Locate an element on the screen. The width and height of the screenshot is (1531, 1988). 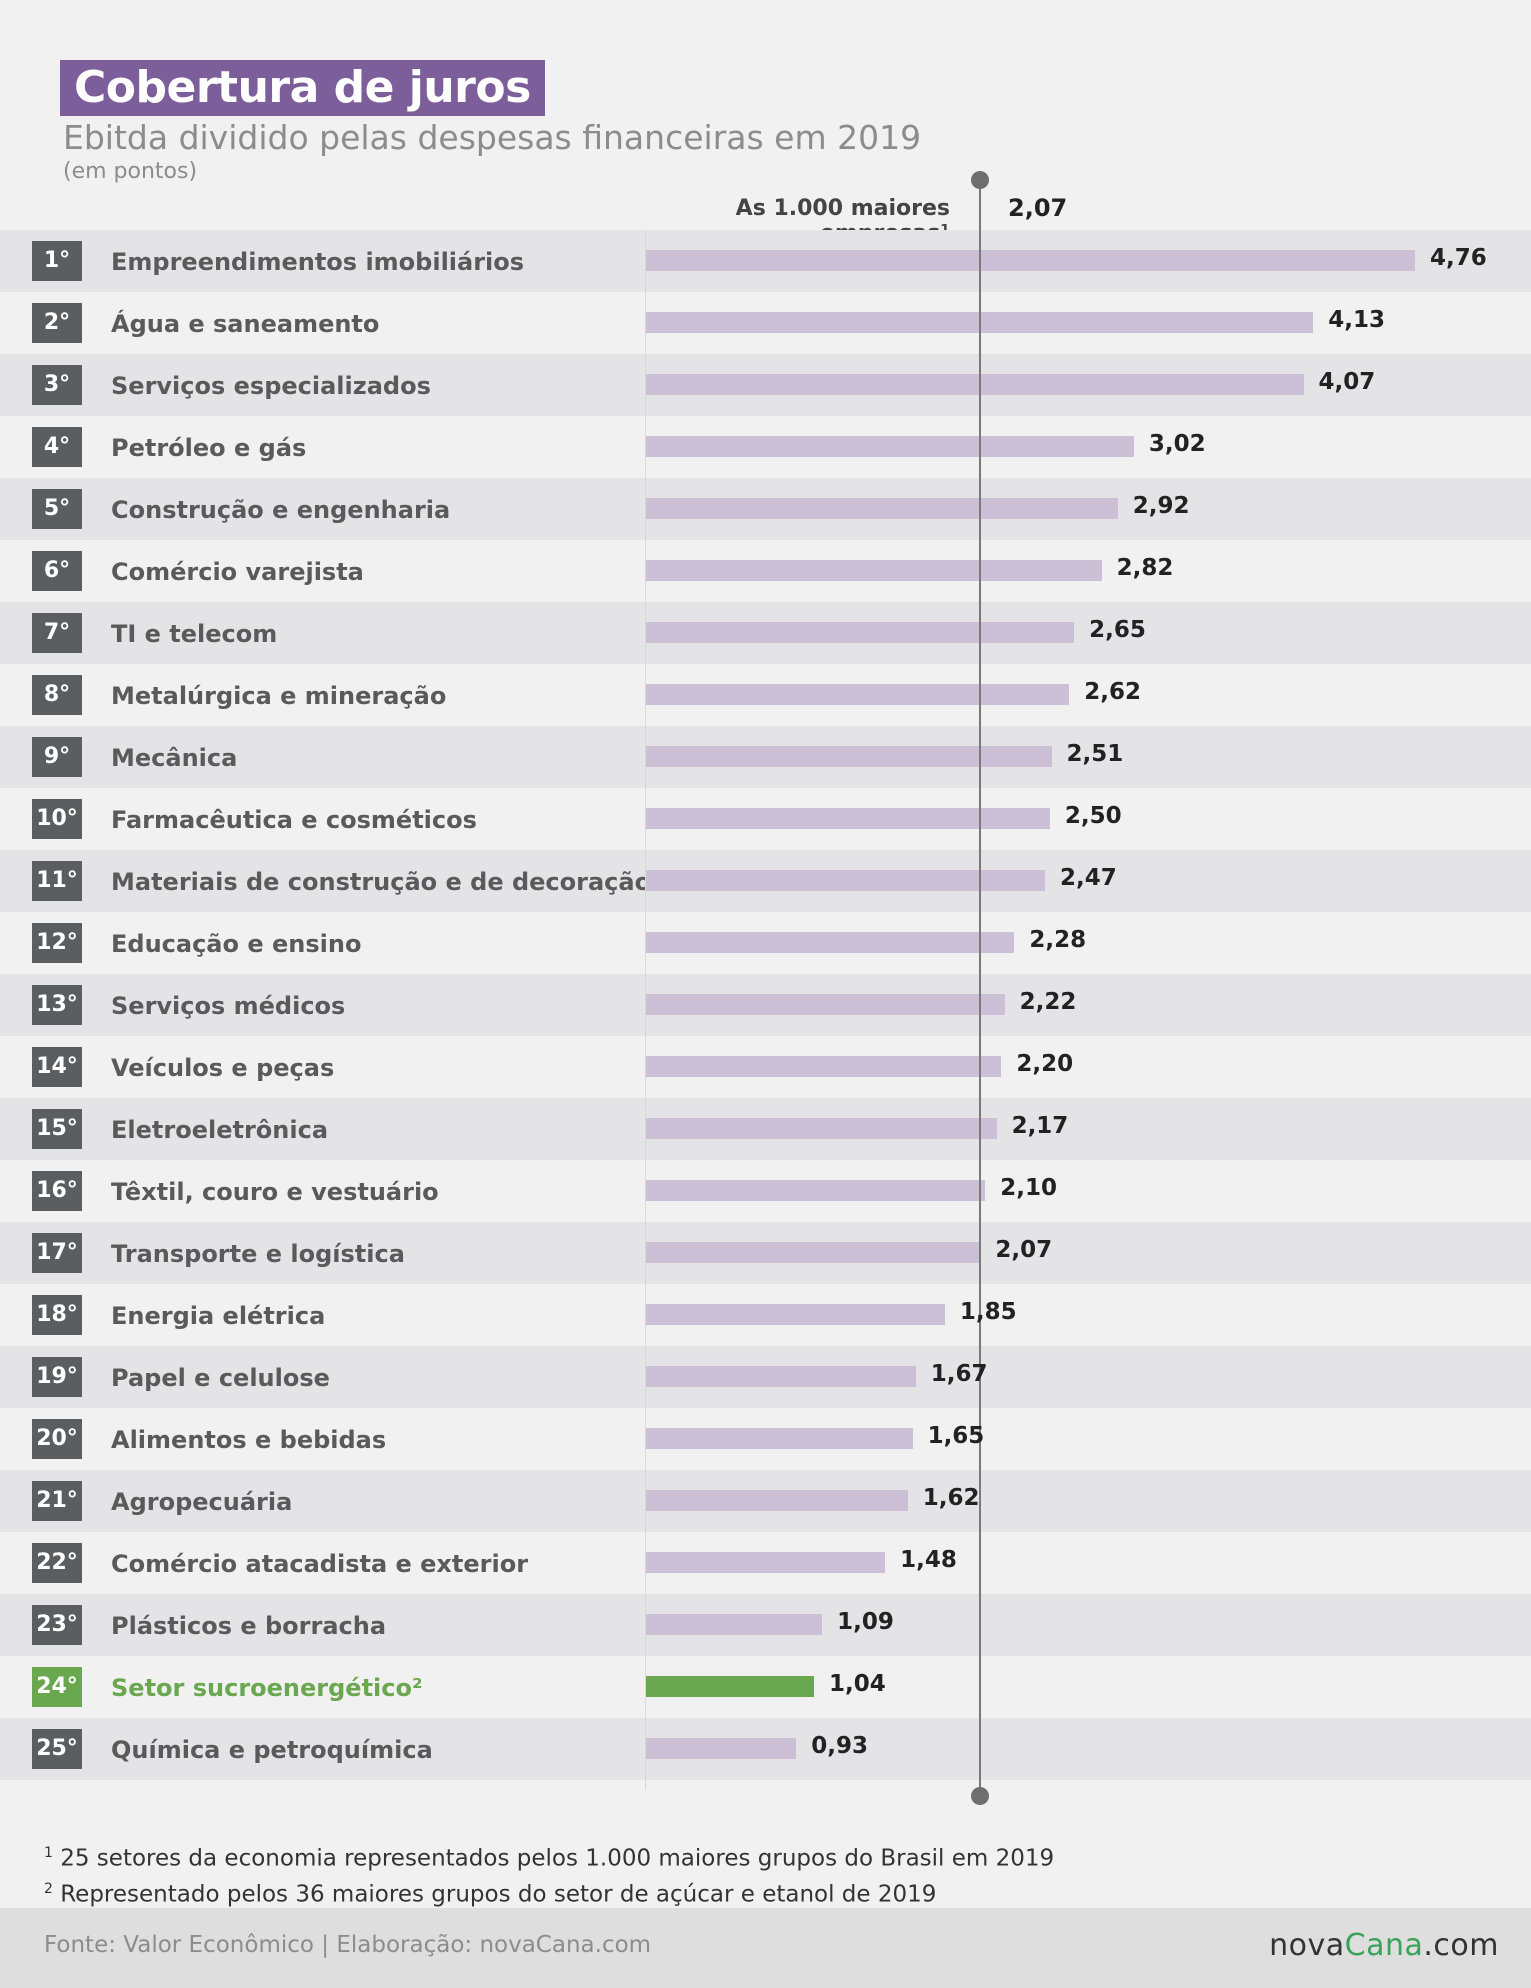
category-label: Empreendimentos imobiliários is located at coordinates (318, 262).